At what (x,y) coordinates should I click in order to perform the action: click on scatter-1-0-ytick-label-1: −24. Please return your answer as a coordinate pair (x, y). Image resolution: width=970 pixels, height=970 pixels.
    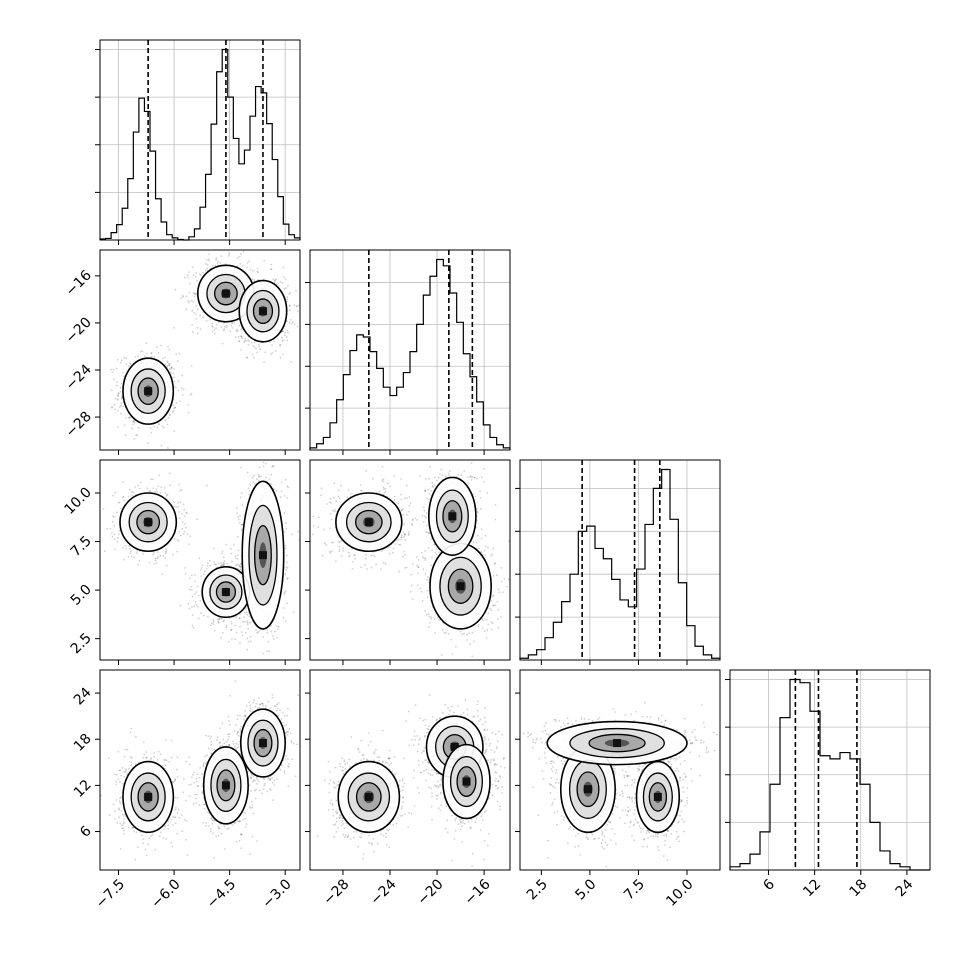
    Looking at the image, I should click on (79, 377).